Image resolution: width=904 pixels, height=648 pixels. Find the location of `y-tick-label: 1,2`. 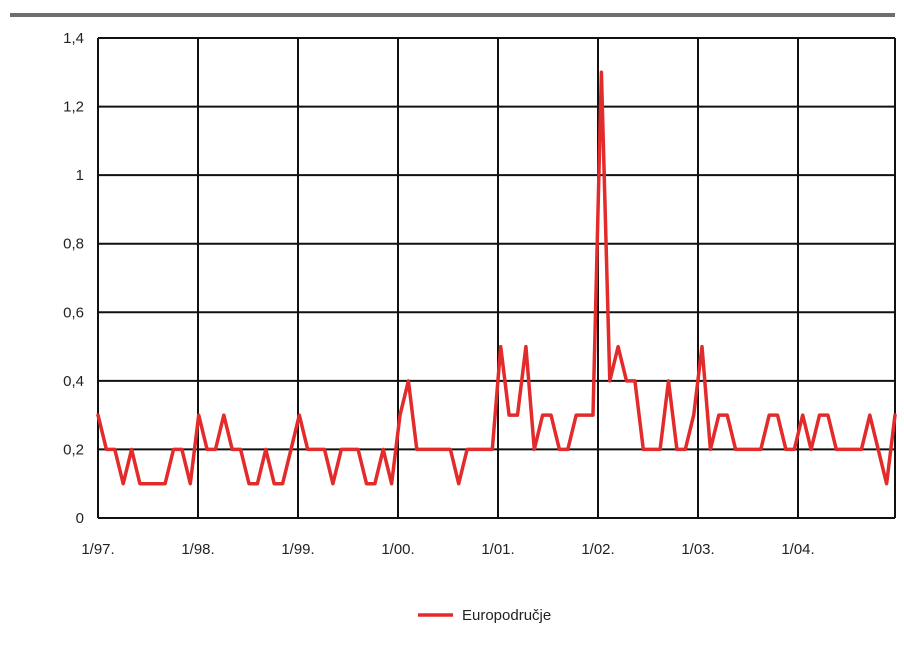

y-tick-label: 1,2 is located at coordinates (73, 107).